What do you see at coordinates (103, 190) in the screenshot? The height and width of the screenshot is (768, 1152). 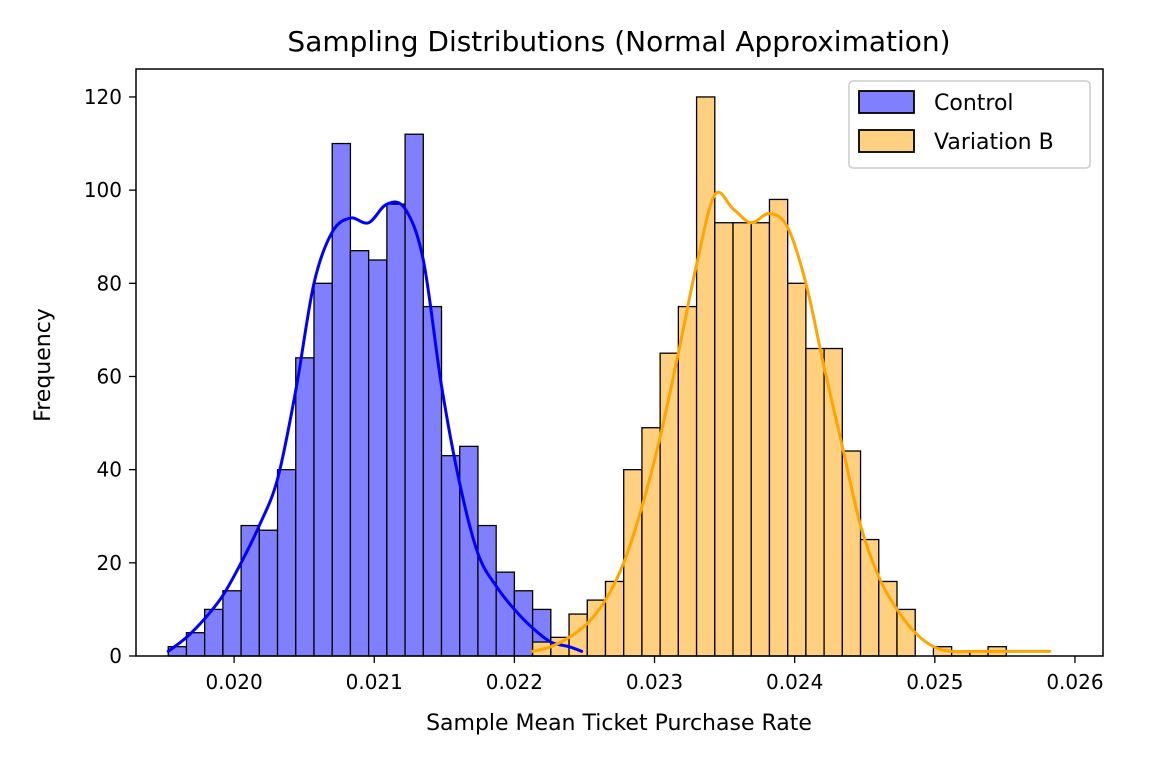 I see `y-tick-label: 100` at bounding box center [103, 190].